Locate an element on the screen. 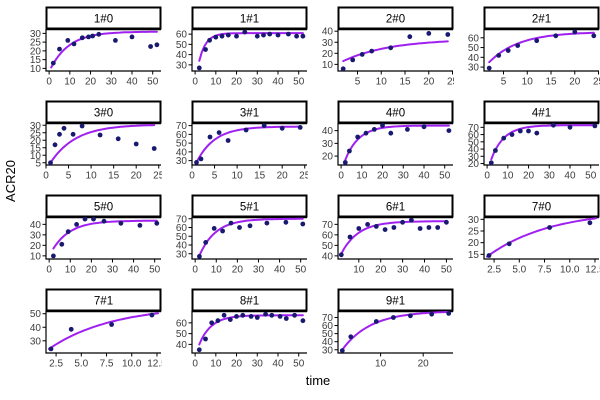 Image resolution: width=600 pixels, height=400 pixels. facet-cell: 9#1 30 40 50 60 70 10 20 is located at coordinates (381, 330).